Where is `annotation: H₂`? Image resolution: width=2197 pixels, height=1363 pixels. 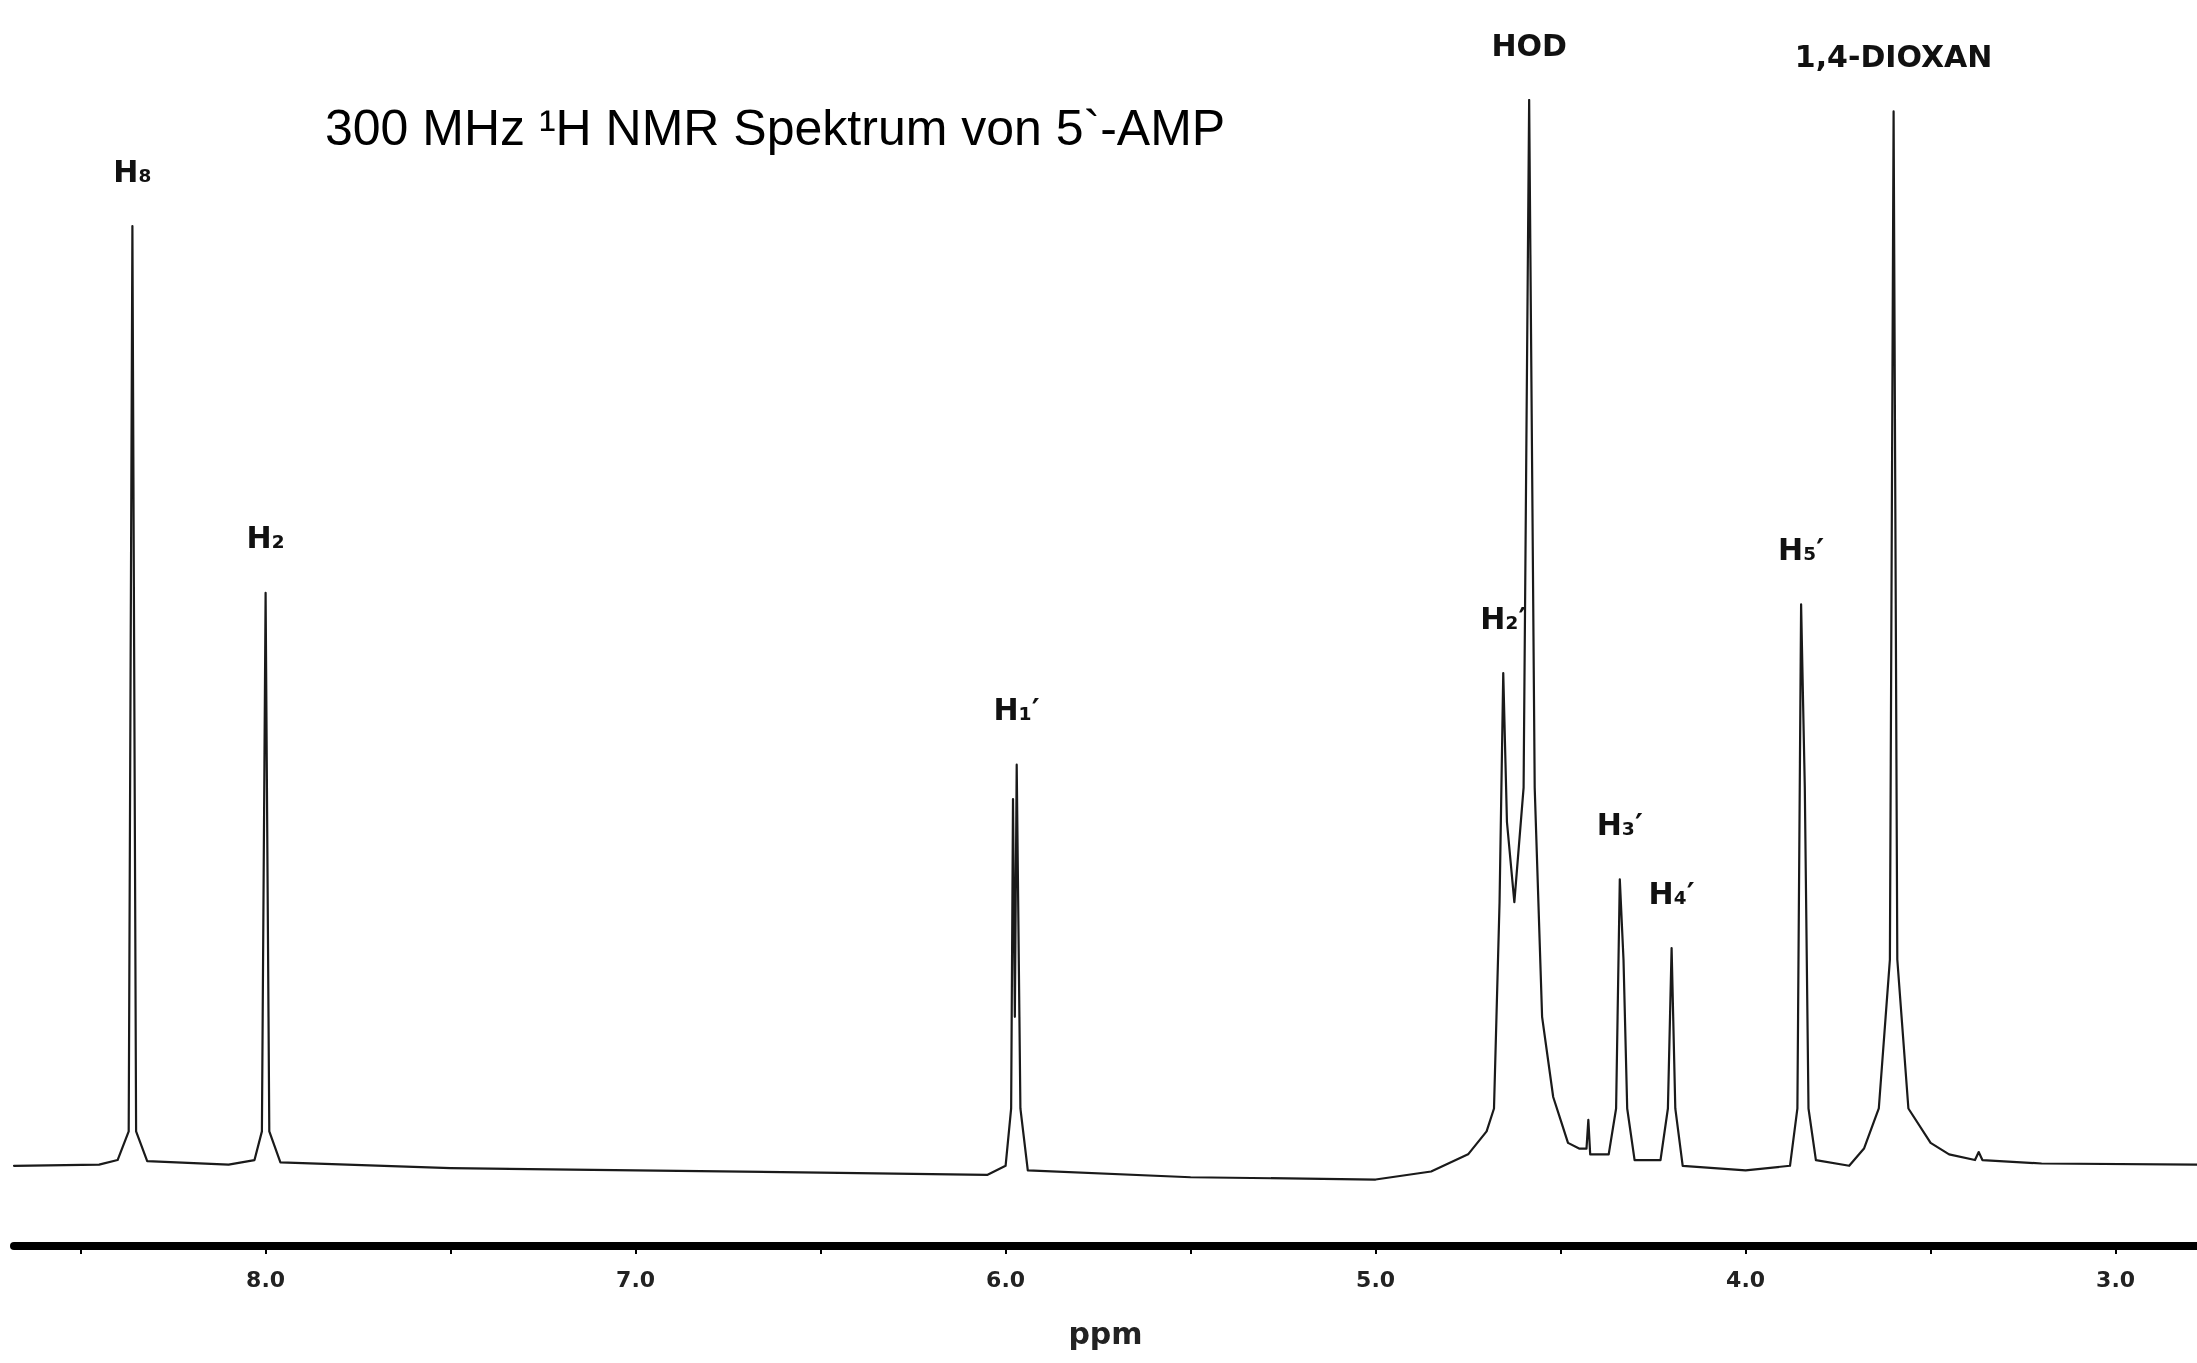
annotation: H₂ is located at coordinates (265, 538).